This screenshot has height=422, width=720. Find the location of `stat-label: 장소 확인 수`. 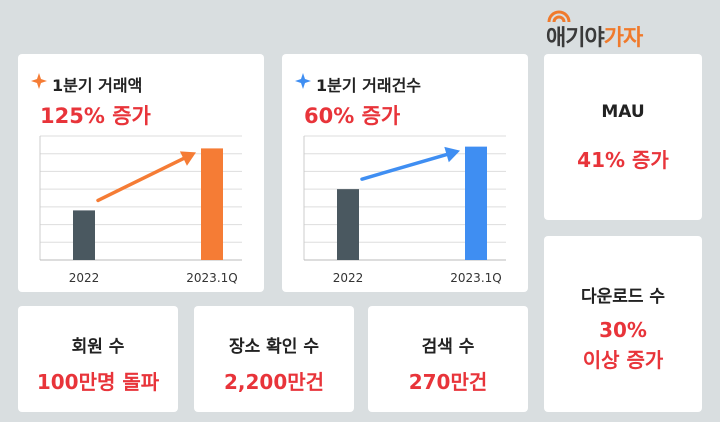

stat-label: 장소 확인 수 is located at coordinates (274, 347).